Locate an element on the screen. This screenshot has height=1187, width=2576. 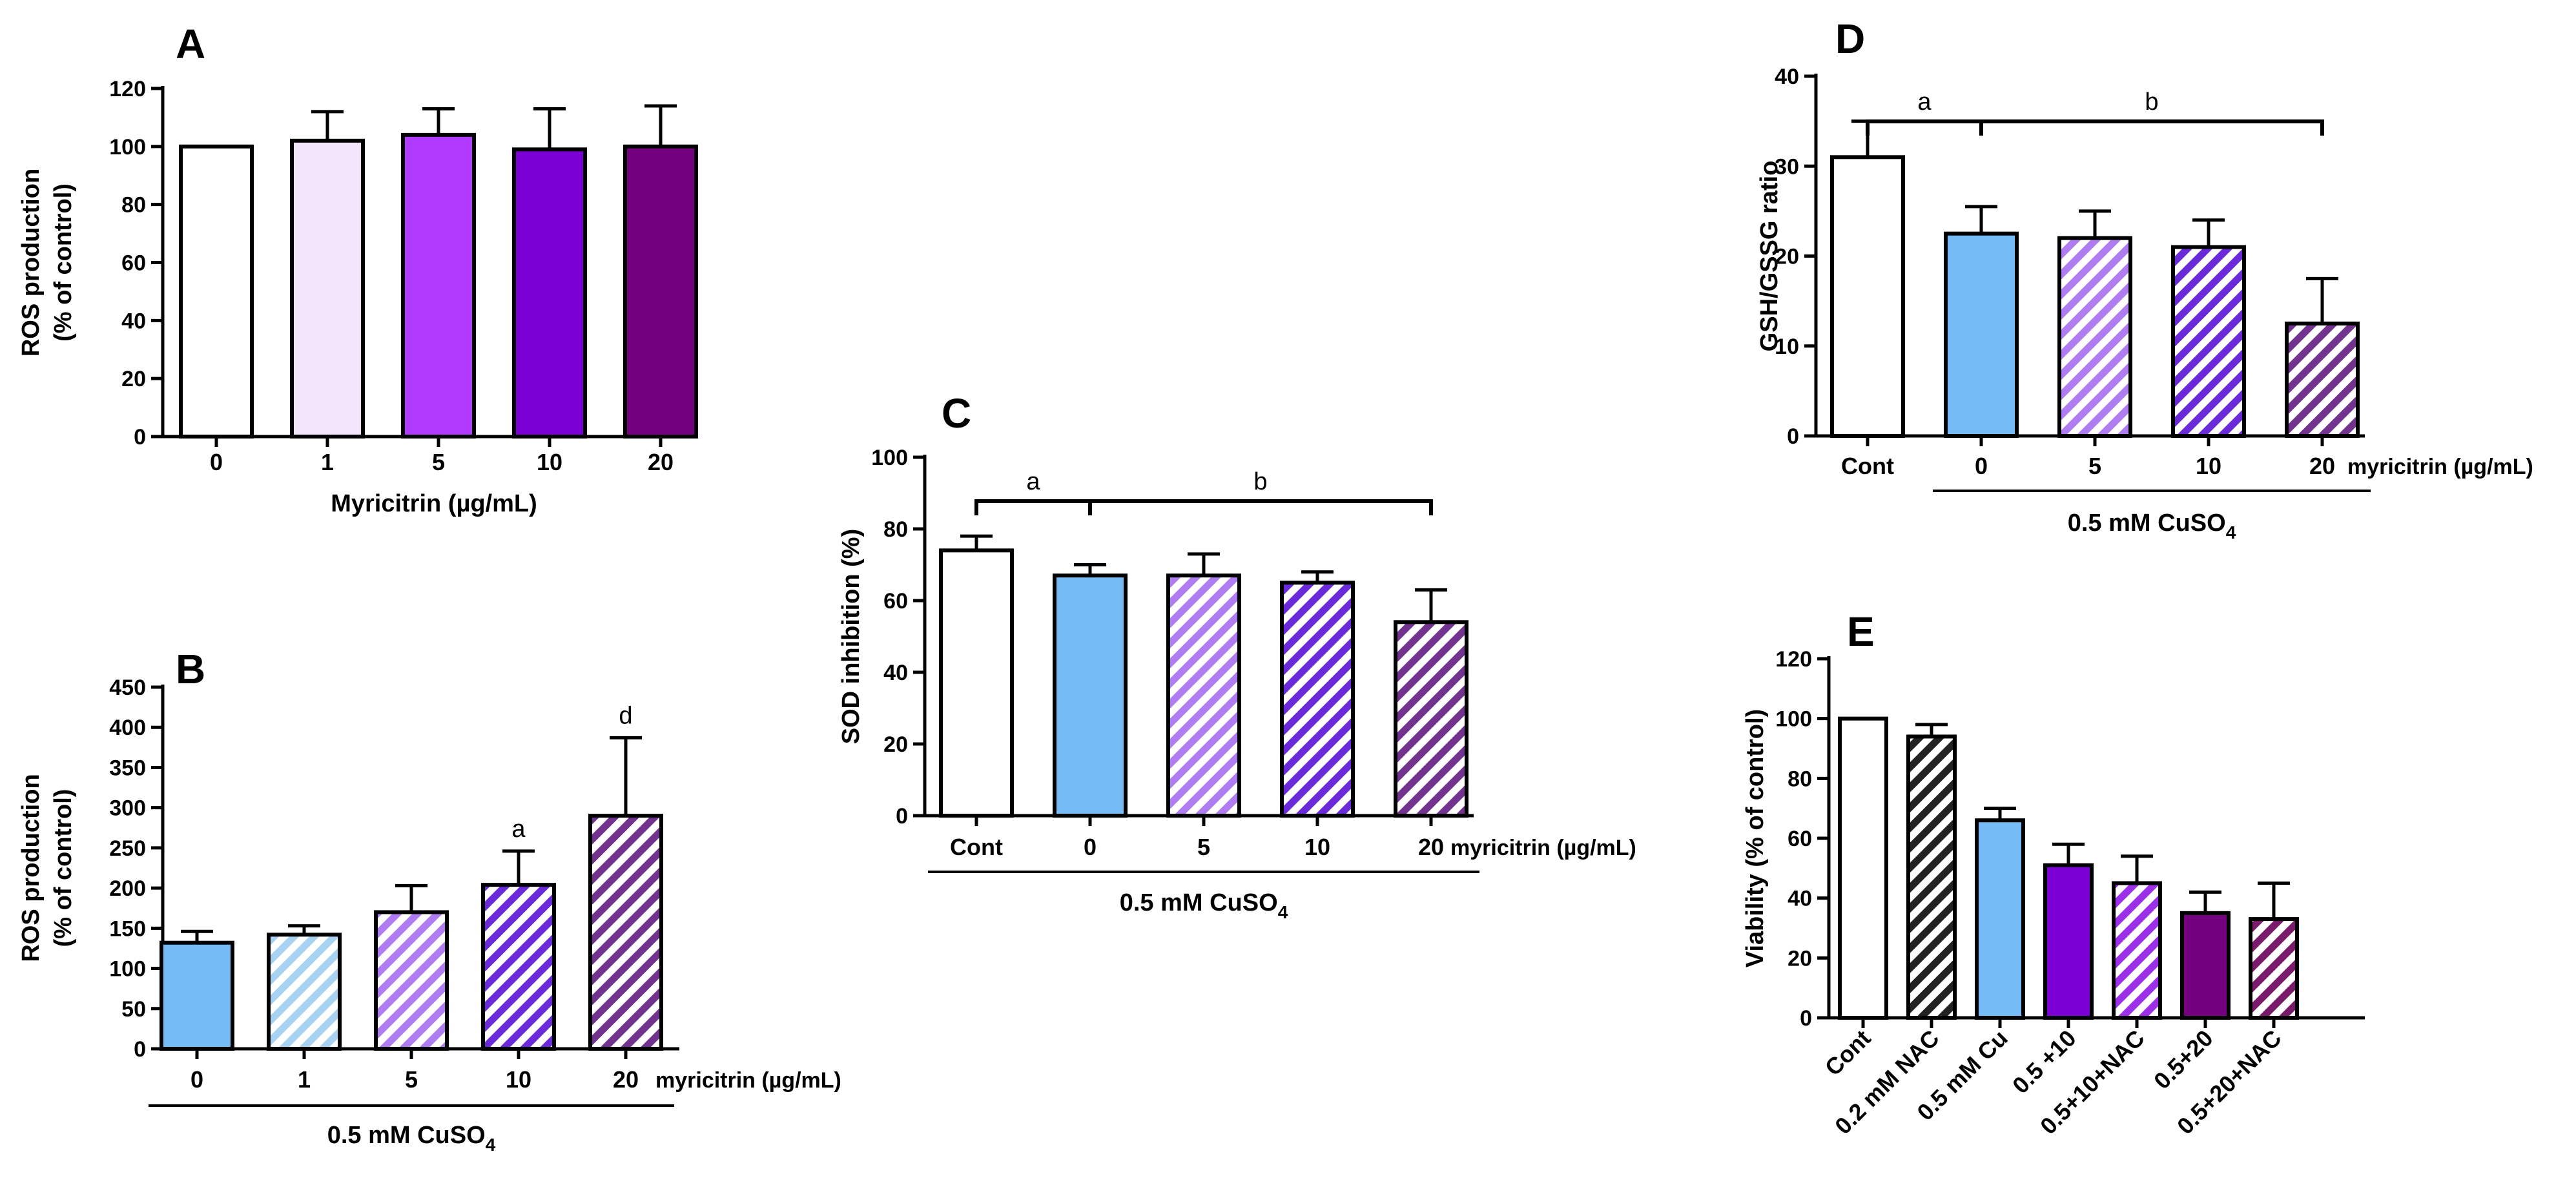
panel-label-c: C is located at coordinates (956, 413).